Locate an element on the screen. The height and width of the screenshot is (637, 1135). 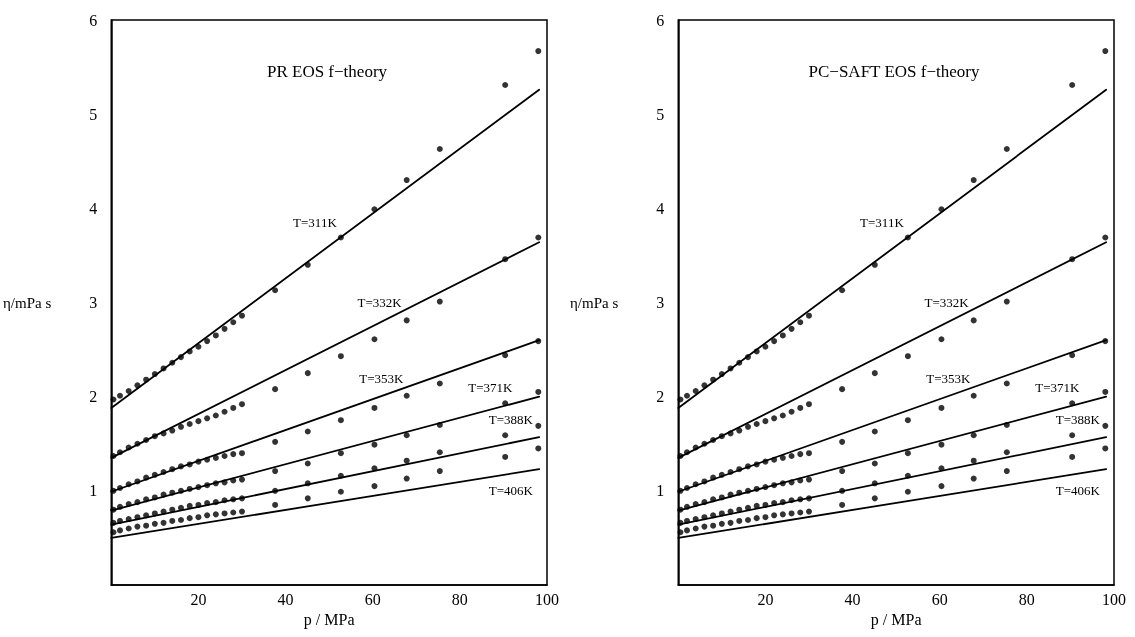
x-tick-label: 100 is located at coordinates (547, 599).